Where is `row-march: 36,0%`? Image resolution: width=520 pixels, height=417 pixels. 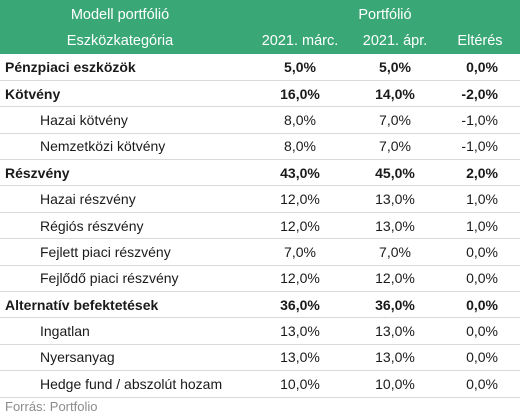 row-march: 36,0% is located at coordinates (300, 304).